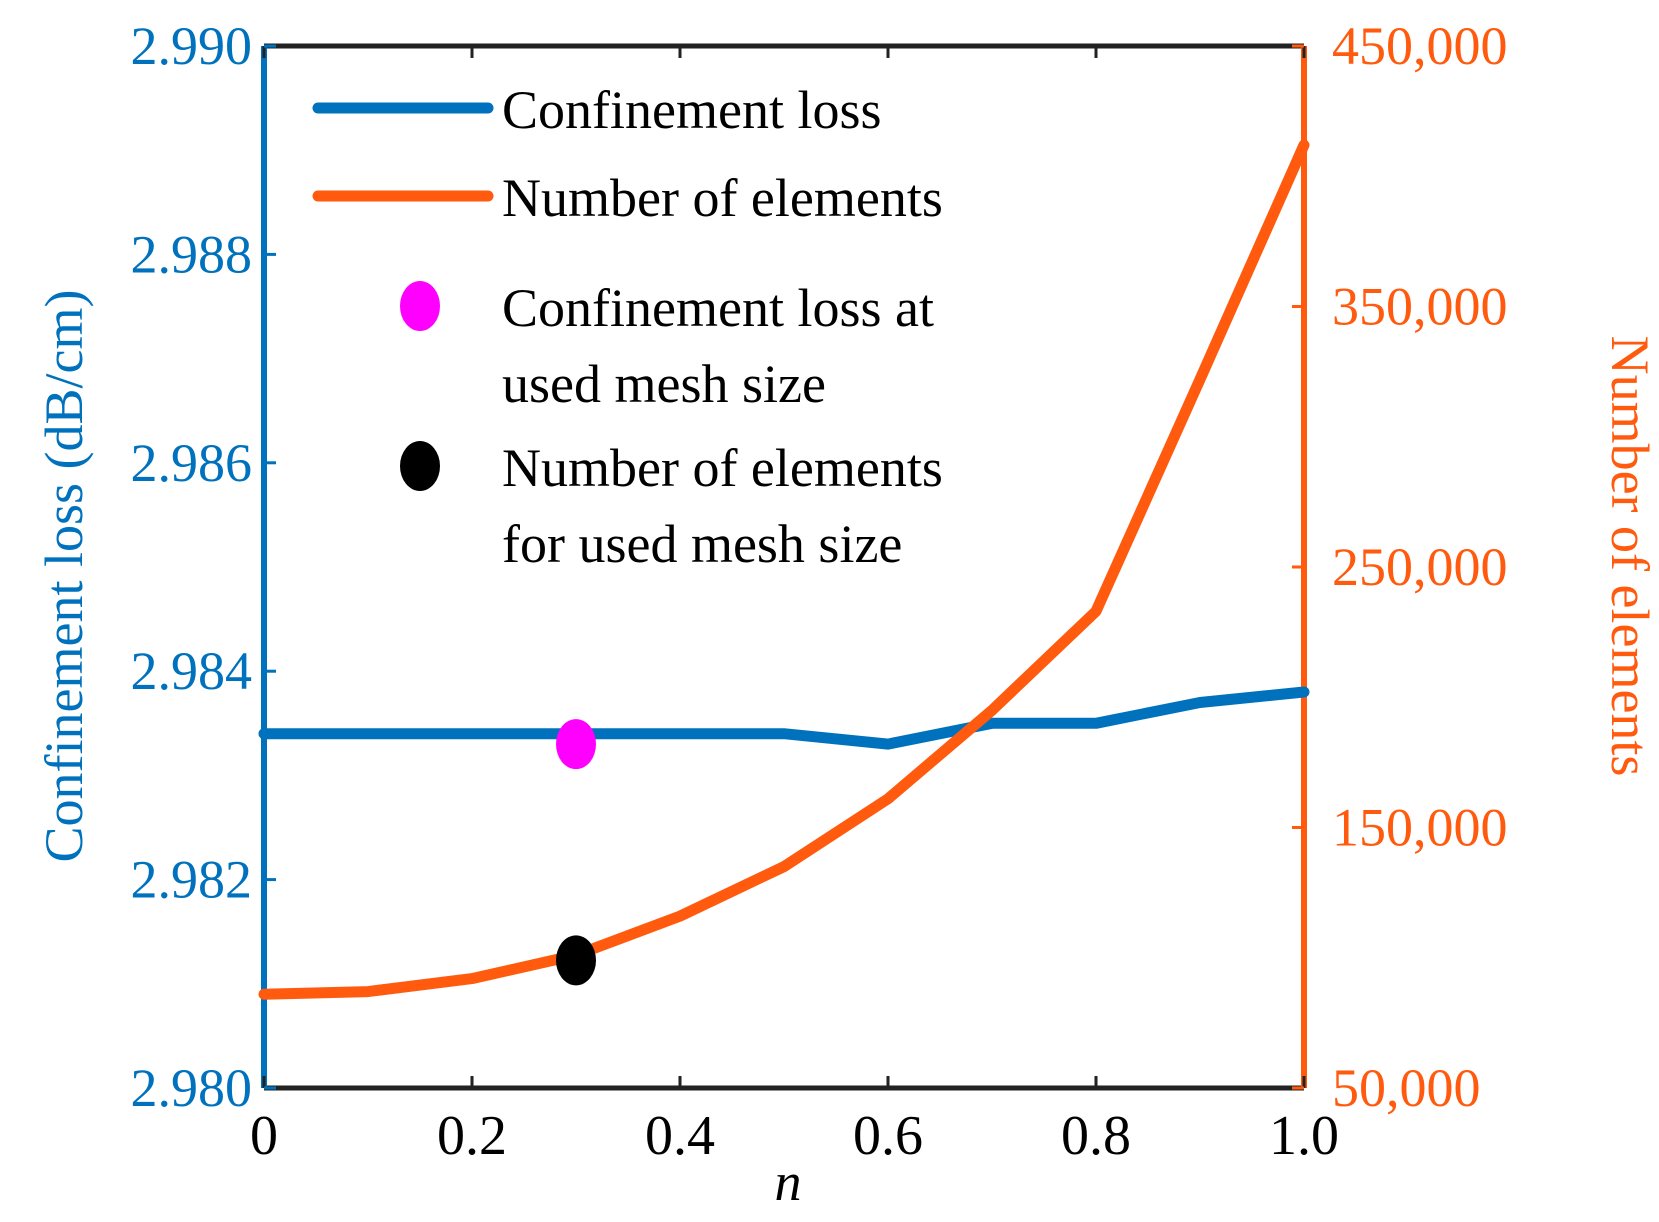 This screenshot has width=1659, height=1222. I want to click on left-tick-label: 2.982, so click(192, 880).